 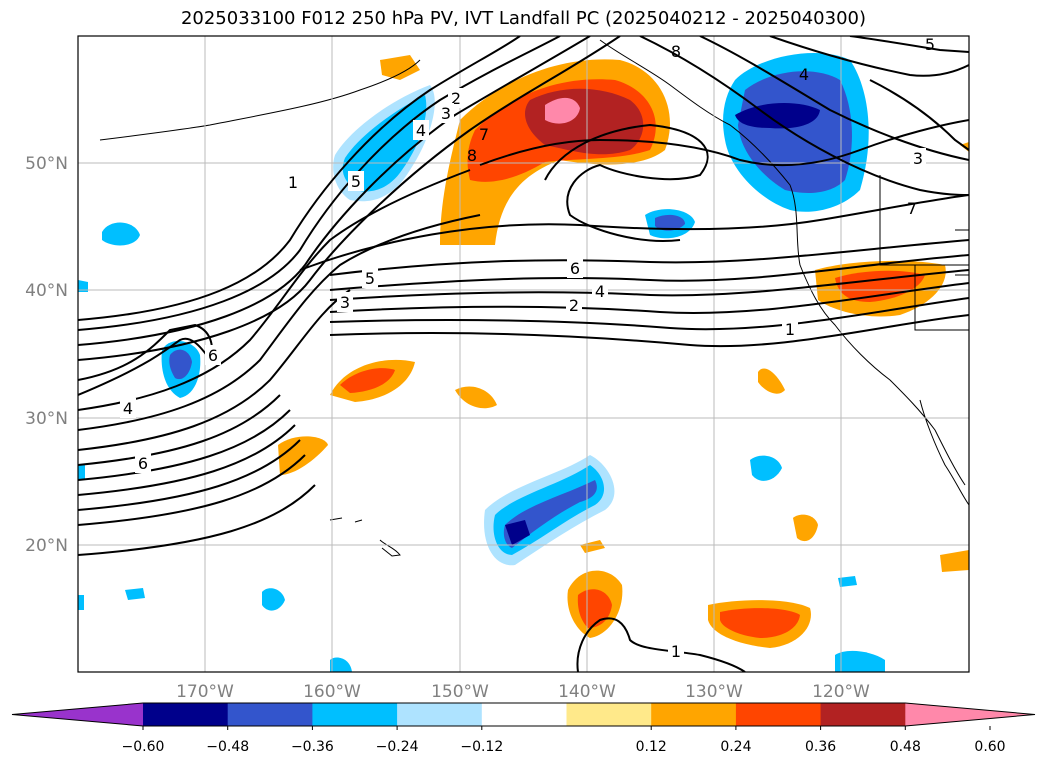 What do you see at coordinates (651, 747) in the screenshot?
I see `colorbar-tick-label: 0.12` at bounding box center [651, 747].